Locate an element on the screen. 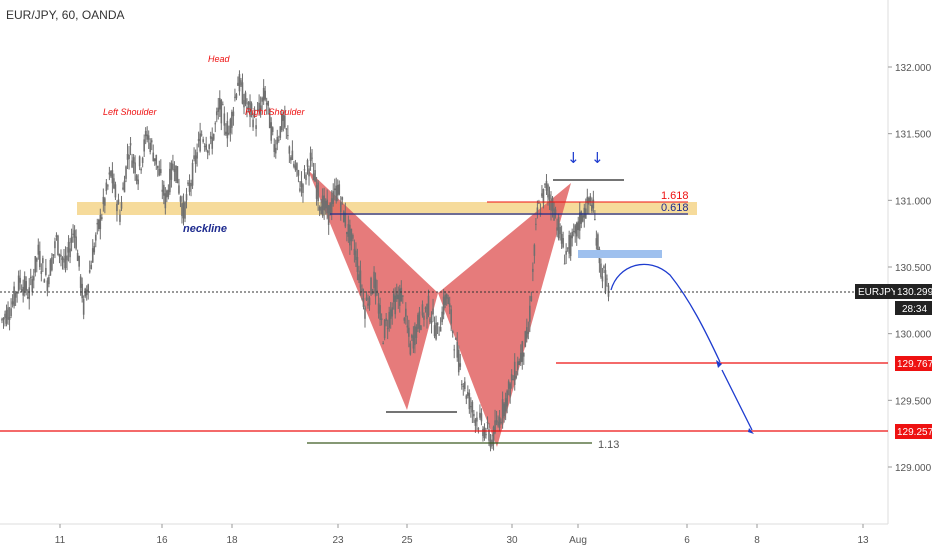  y-tick-label: 132.000 is located at coordinates (913, 68).